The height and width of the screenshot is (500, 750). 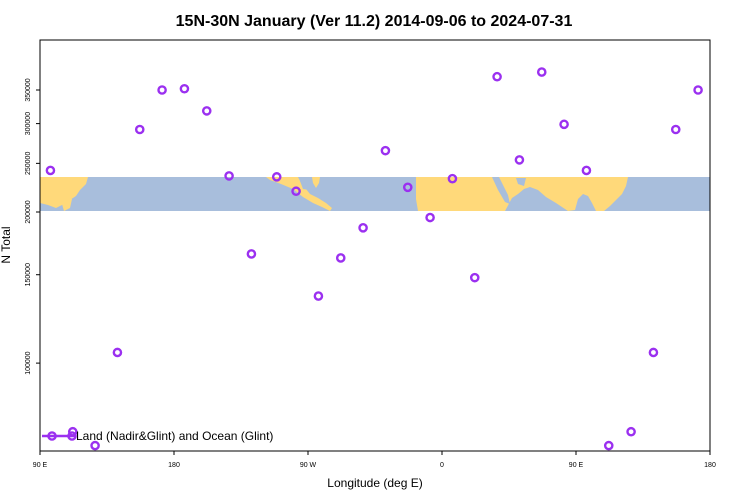 What do you see at coordinates (316, 182) in the screenshot?
I see `land-florida` at bounding box center [316, 182].